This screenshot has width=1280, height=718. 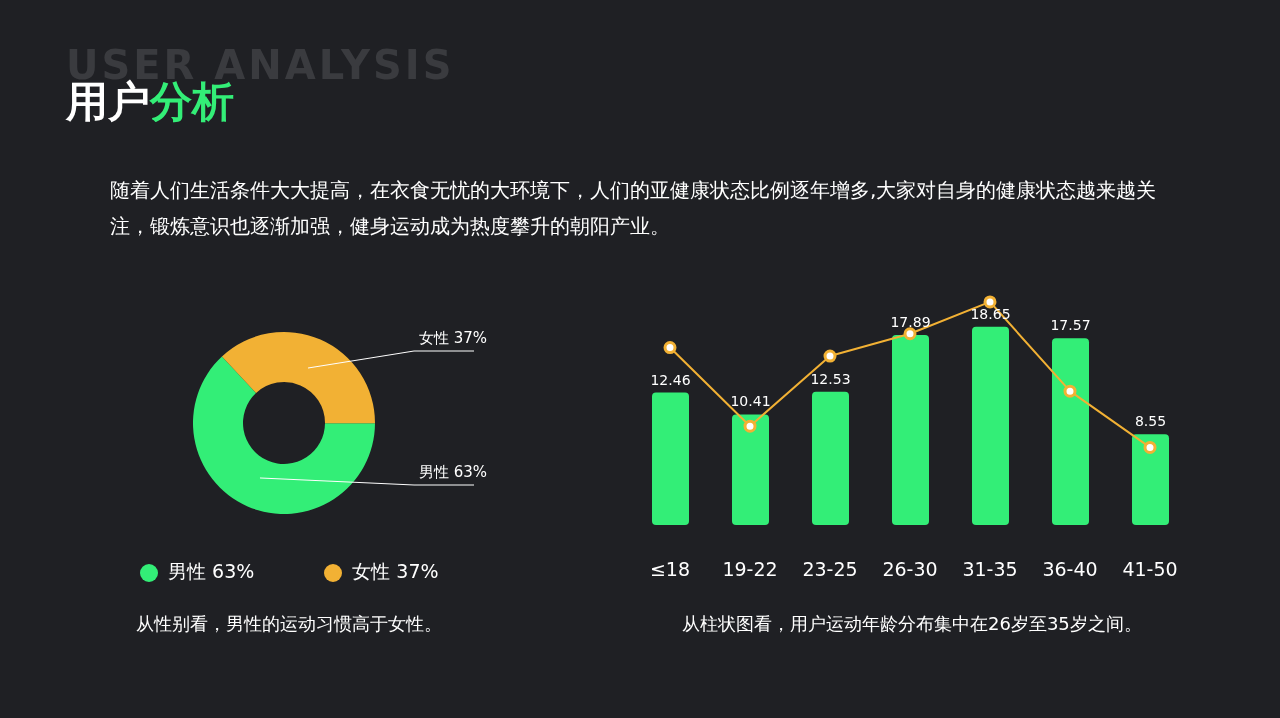 What do you see at coordinates (670, 569) in the screenshot?
I see `x-tick-label: ≤18` at bounding box center [670, 569].